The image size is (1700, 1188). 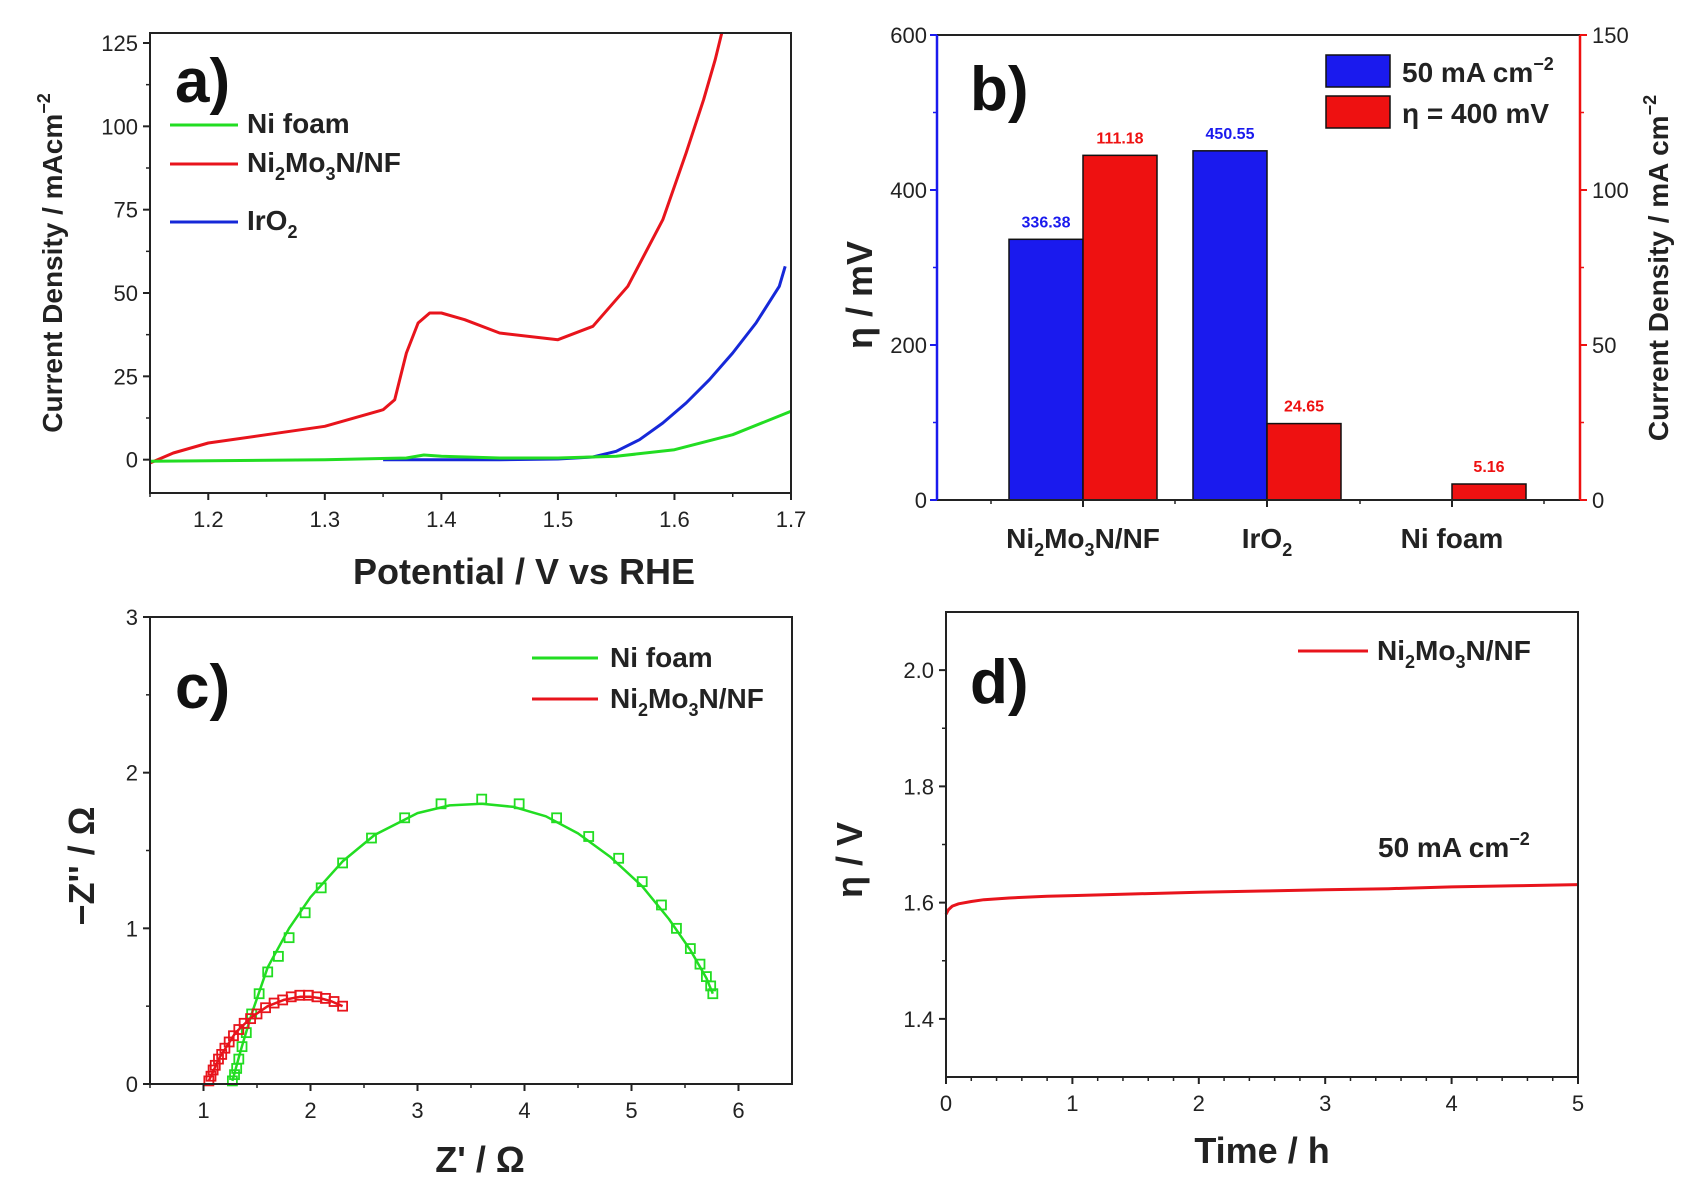 What do you see at coordinates (1604, 345) in the screenshot?
I see `y2-tick-label: 50` at bounding box center [1604, 345].